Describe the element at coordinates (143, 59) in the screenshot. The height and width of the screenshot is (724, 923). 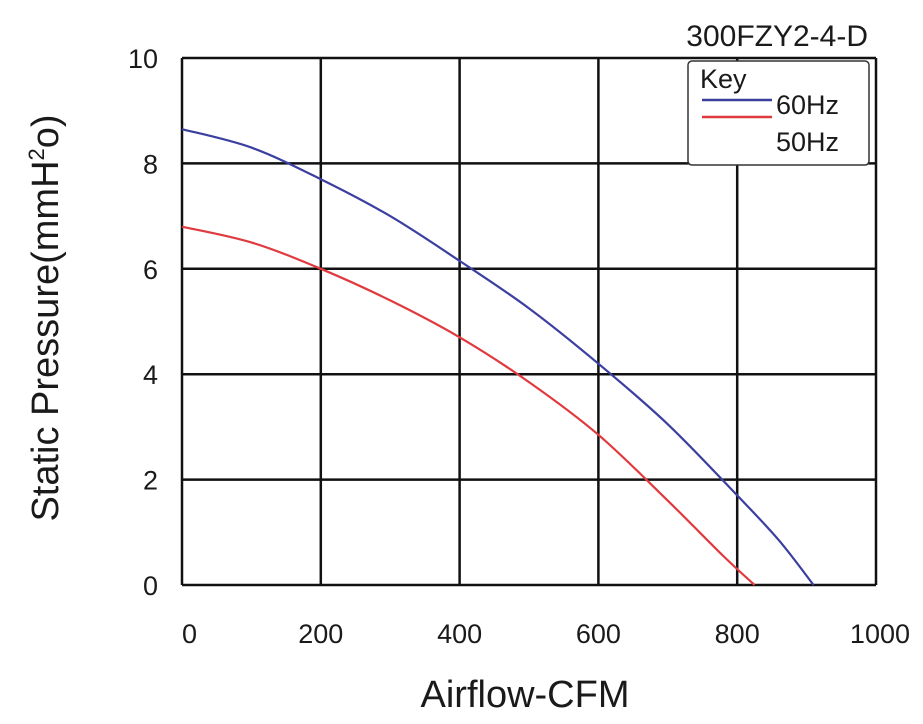
I see `y-tick-label: 10` at that location.